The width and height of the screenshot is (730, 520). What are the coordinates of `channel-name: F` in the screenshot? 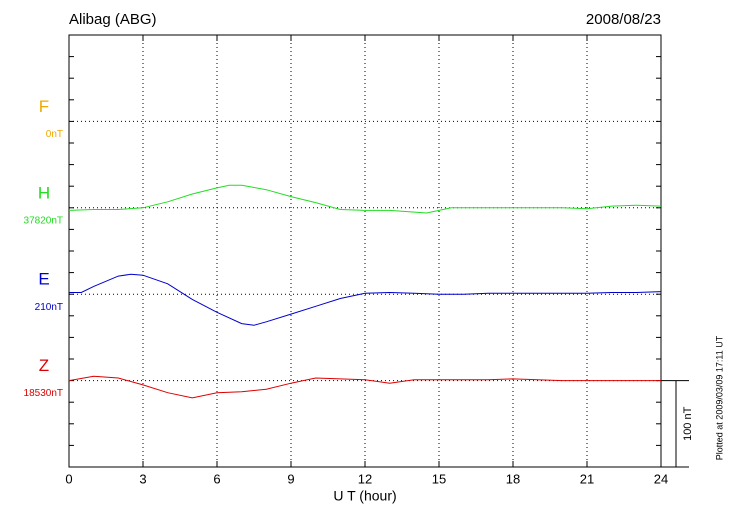 It's located at (44, 106).